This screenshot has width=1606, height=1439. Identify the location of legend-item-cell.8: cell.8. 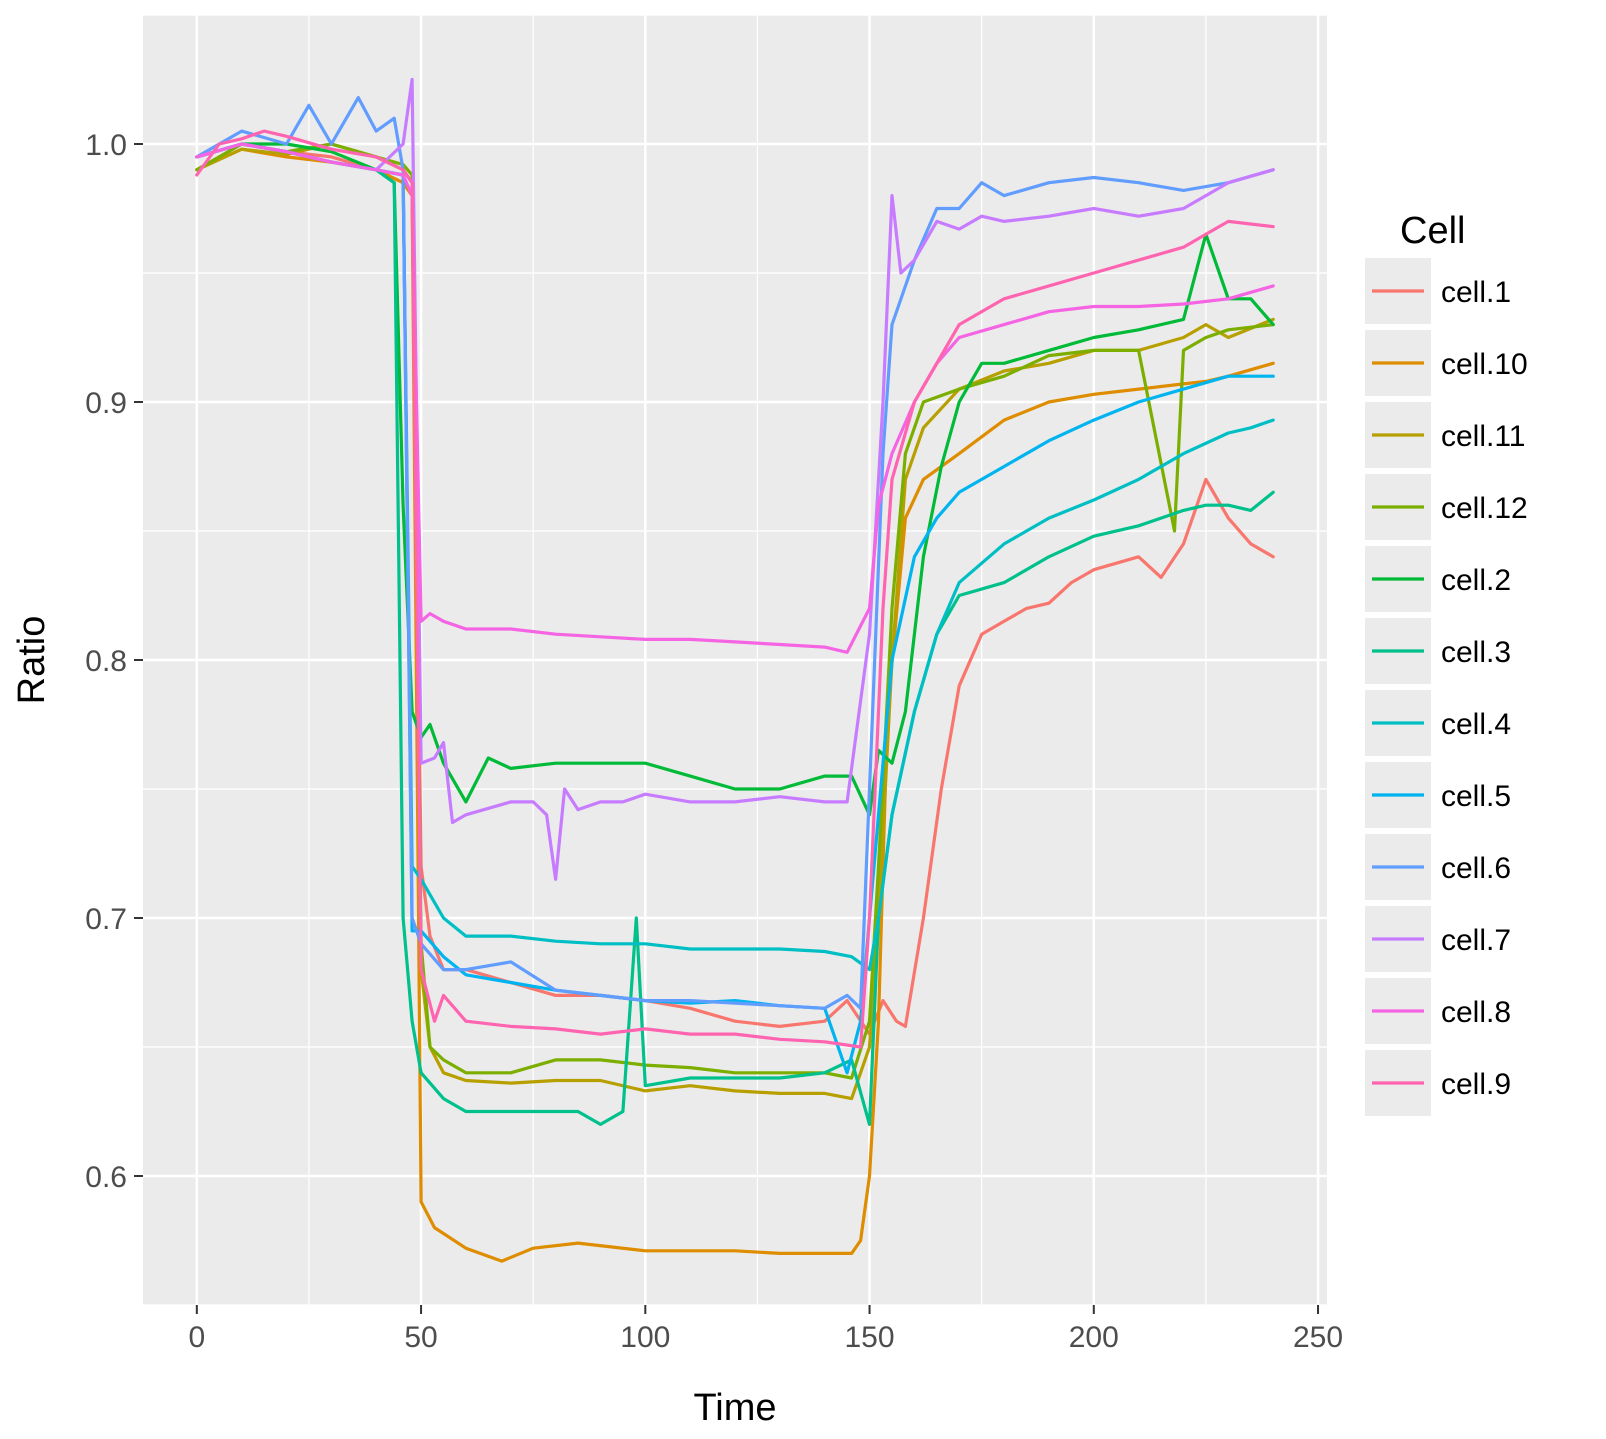
(1438, 1011).